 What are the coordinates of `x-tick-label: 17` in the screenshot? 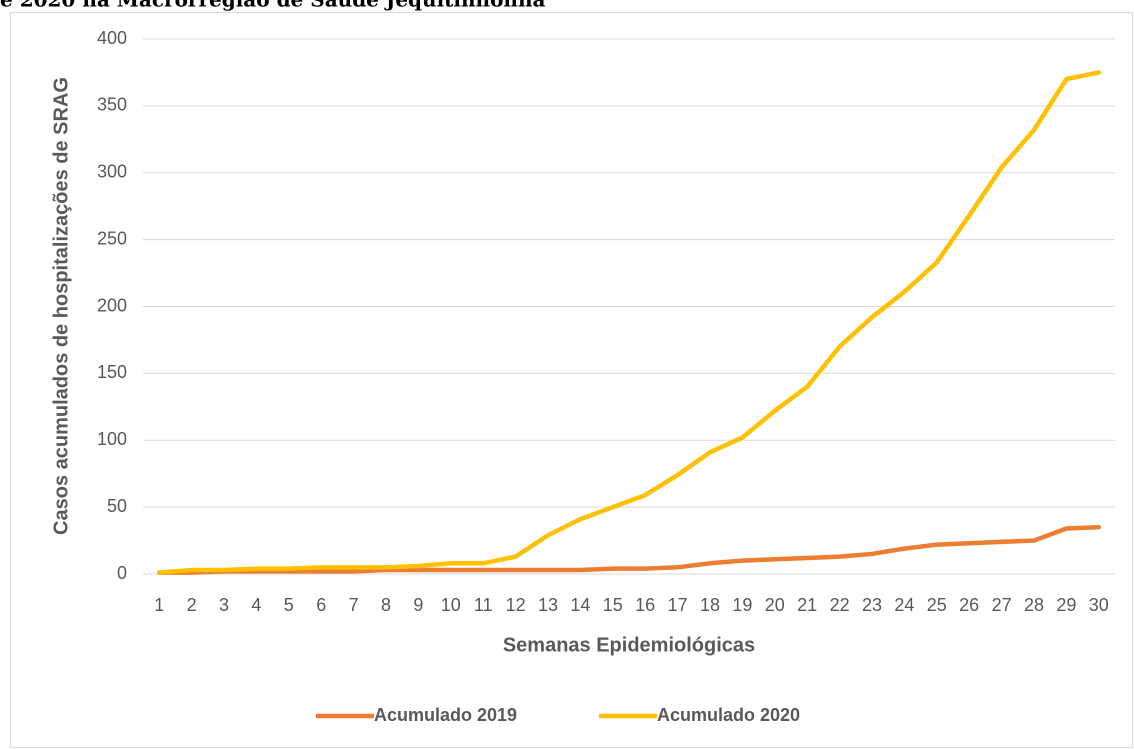 It's located at (678, 605).